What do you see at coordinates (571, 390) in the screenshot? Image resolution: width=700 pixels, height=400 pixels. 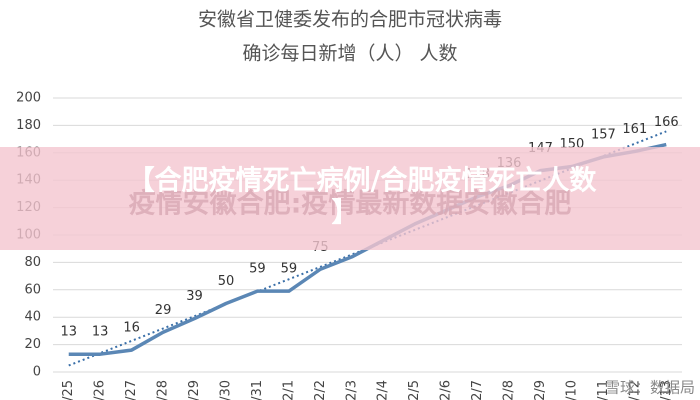 I see `x-tick-label: 2/10` at bounding box center [571, 390].